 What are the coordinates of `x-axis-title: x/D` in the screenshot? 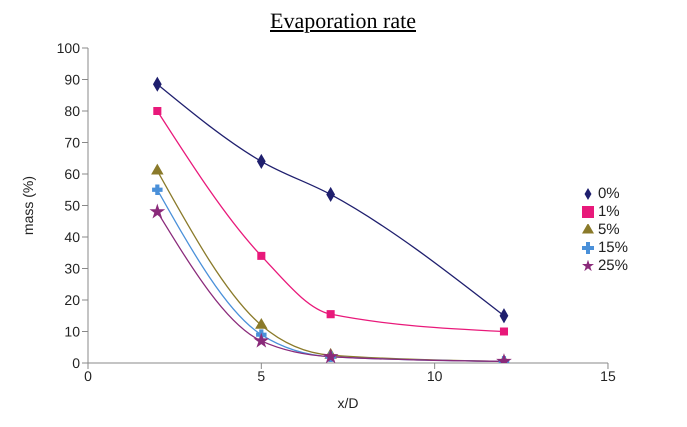 It's located at (347, 403).